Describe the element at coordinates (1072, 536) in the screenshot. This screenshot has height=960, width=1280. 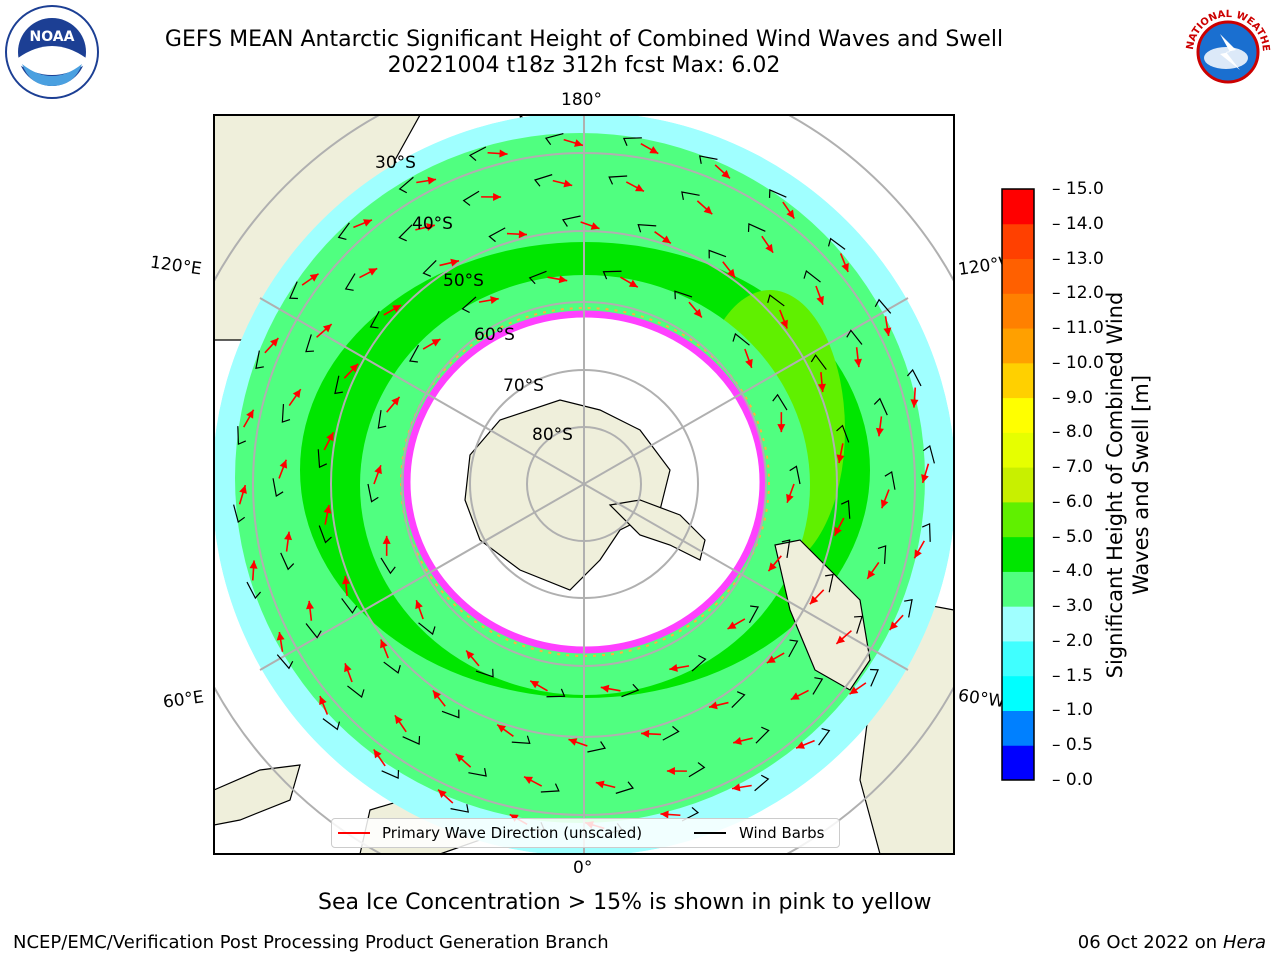
I see `colorbar-tick-label: – 5.0` at that location.